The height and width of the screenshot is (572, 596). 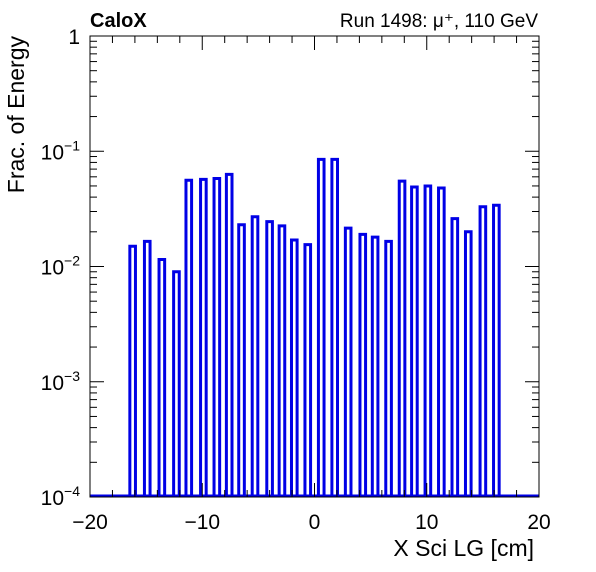 What do you see at coordinates (61, 381) in the screenshot?
I see `y-tick-label: 10⁻³` at bounding box center [61, 381].